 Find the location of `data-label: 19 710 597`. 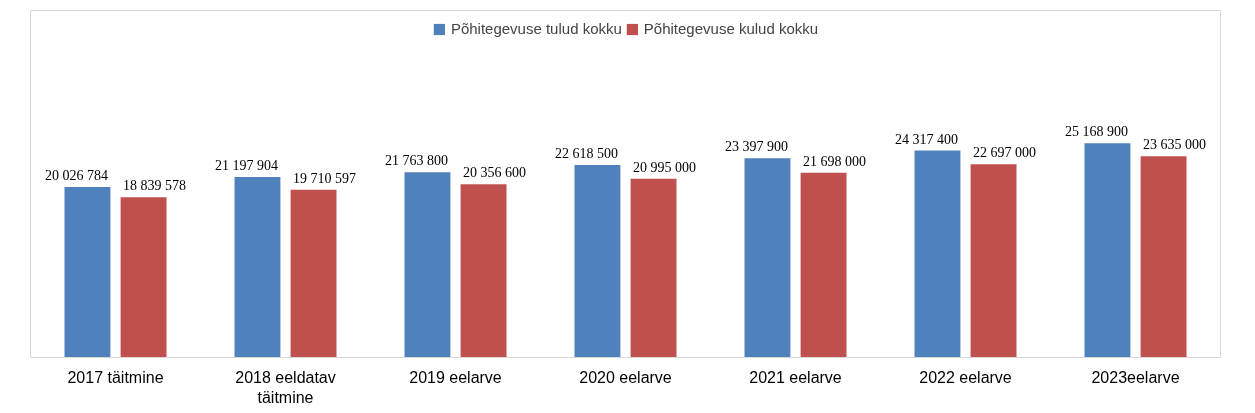

data-label: 19 710 597 is located at coordinates (325, 178).